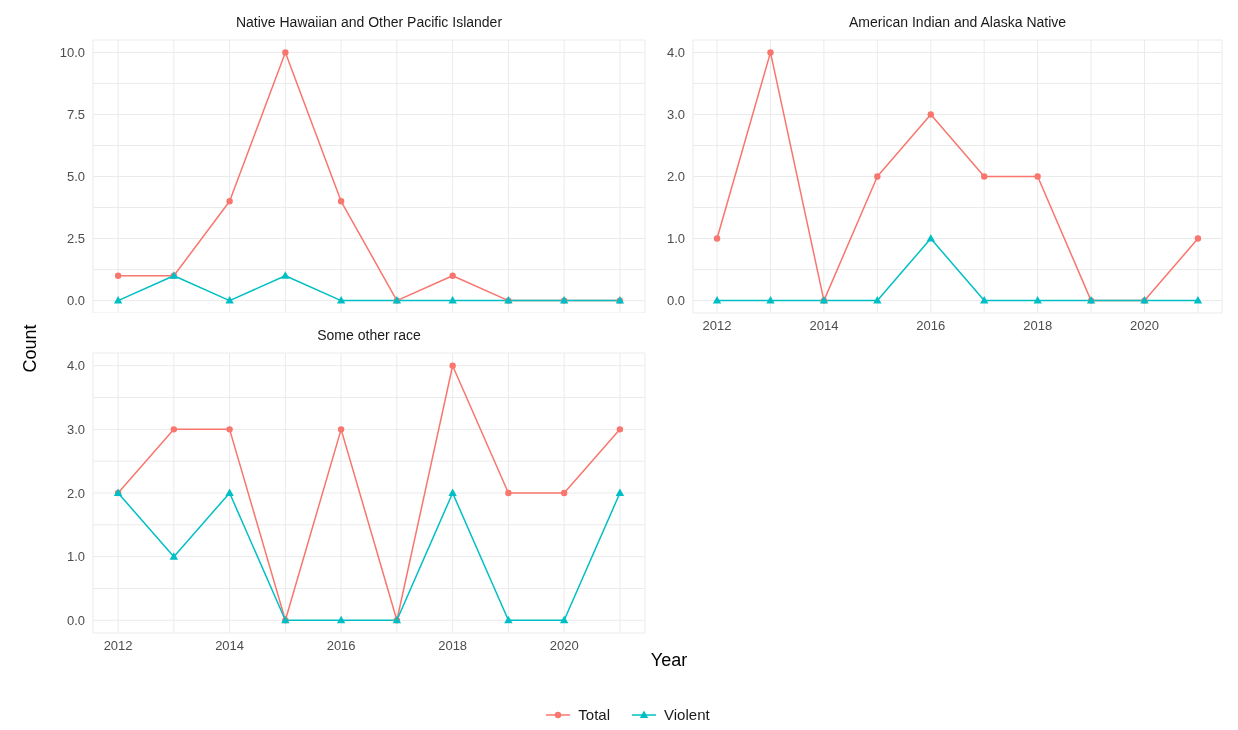 The image size is (1238, 730). What do you see at coordinates (75, 239) in the screenshot?
I see `y-tick-label: 2.5` at bounding box center [75, 239].